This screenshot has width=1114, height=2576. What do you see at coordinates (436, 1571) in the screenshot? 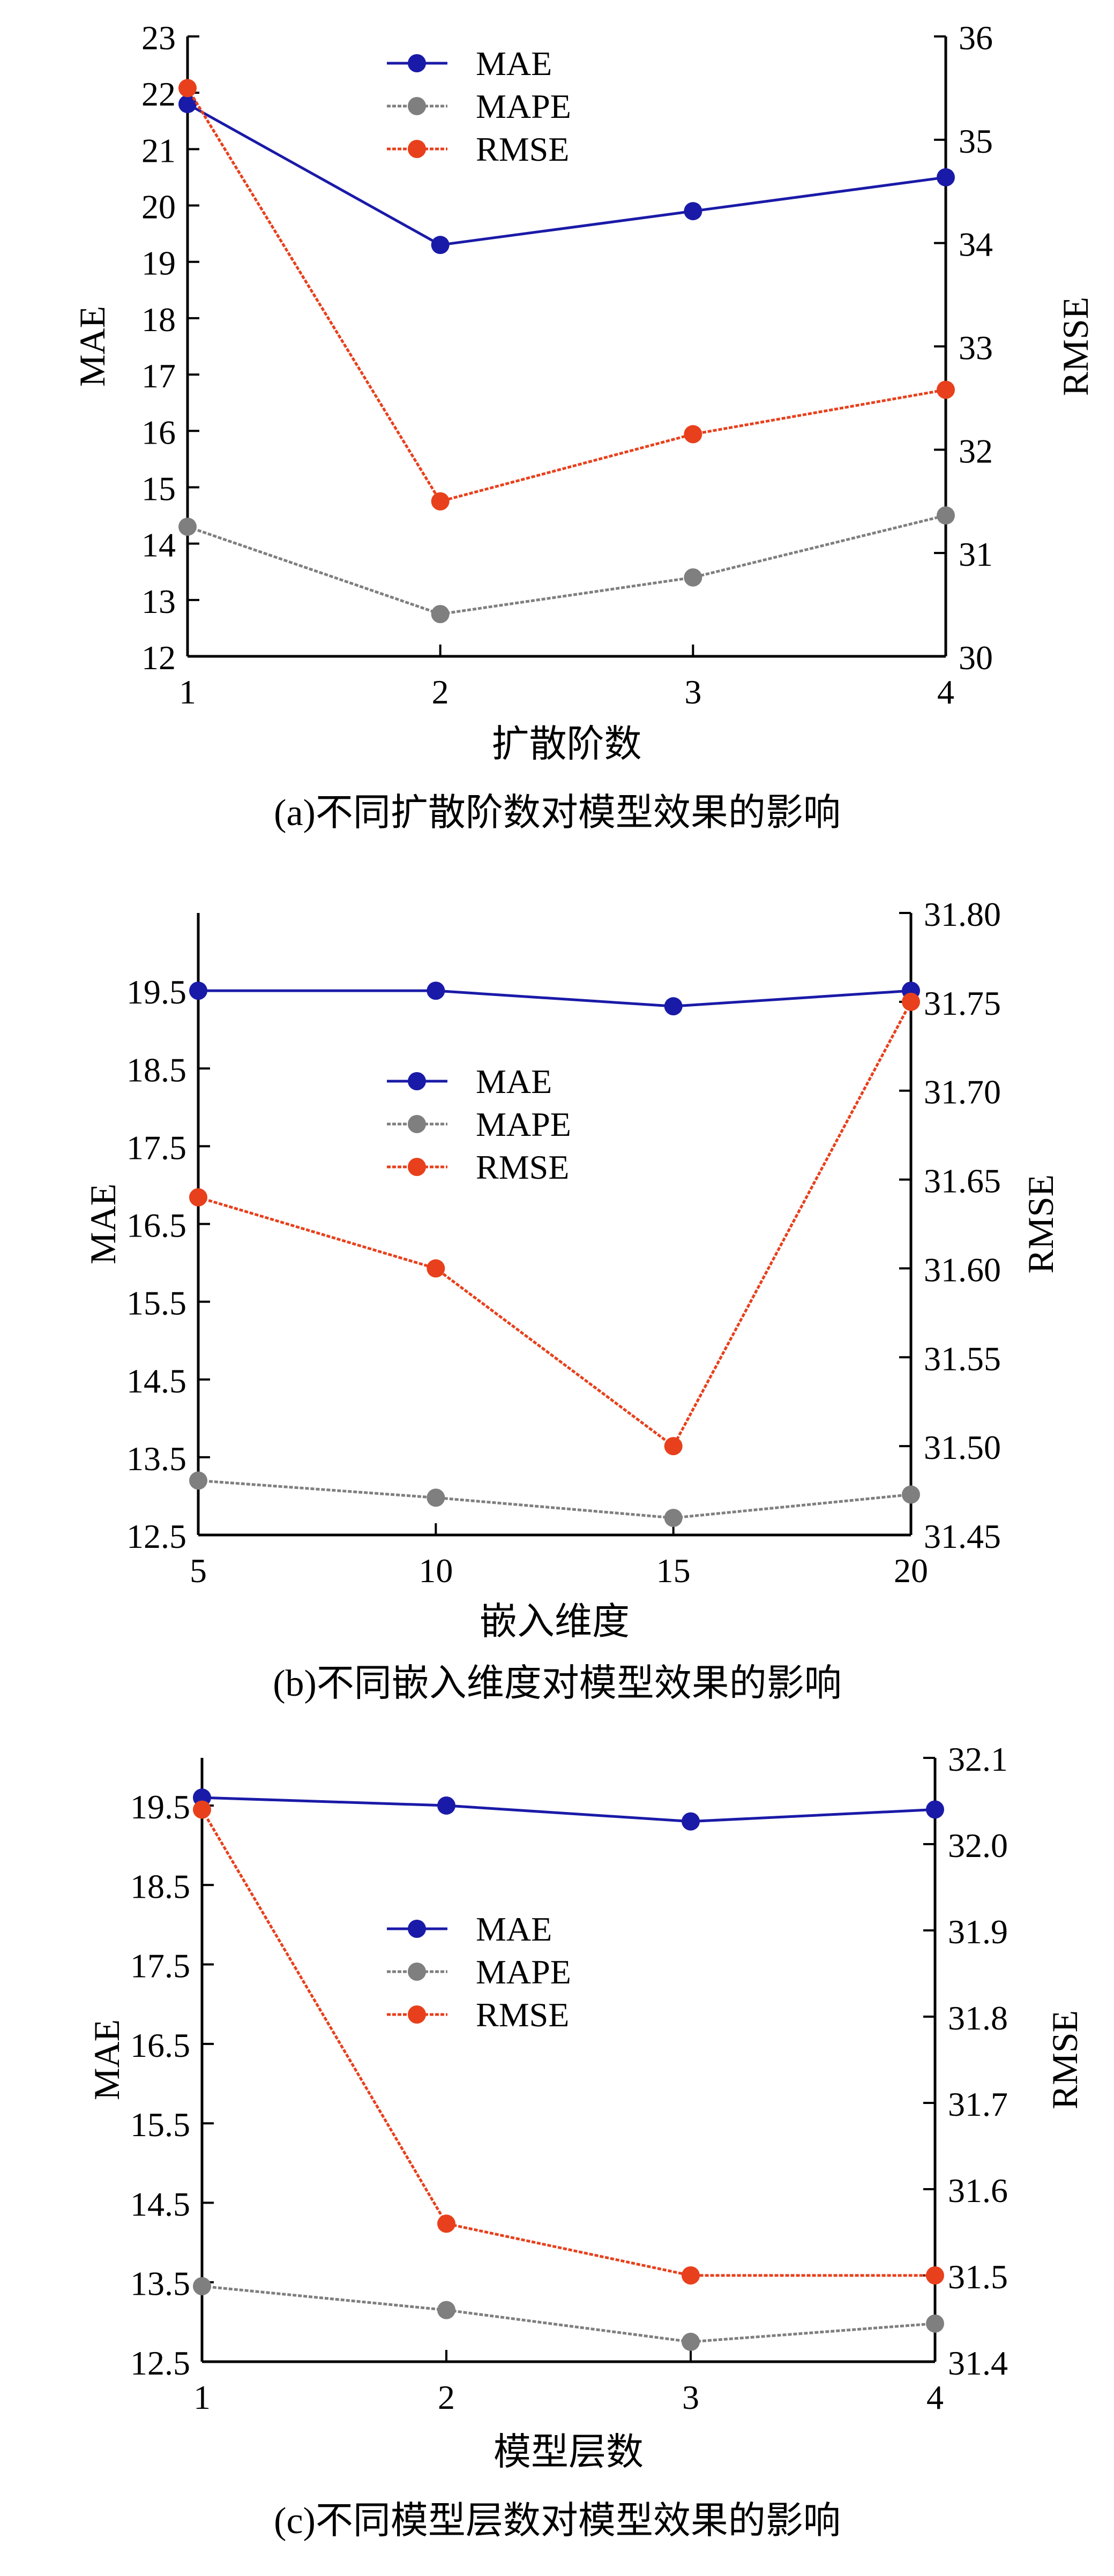
I see `x-tick-label: 10` at bounding box center [436, 1571].